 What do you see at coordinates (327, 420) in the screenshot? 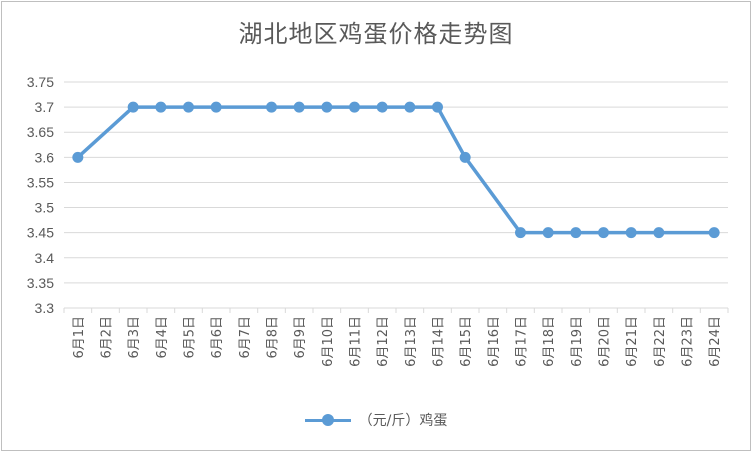
I see `legend-swatch` at bounding box center [327, 420].